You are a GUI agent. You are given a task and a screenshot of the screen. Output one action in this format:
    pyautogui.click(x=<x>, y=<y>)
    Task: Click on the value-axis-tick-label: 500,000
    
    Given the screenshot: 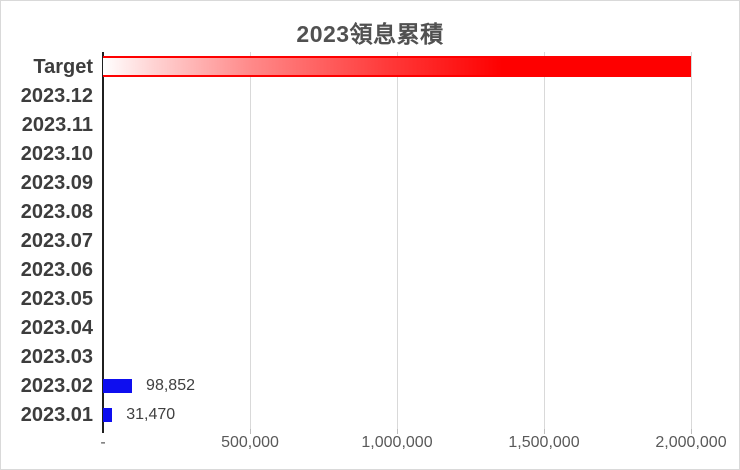 What is the action you would take?
    pyautogui.click(x=250, y=442)
    